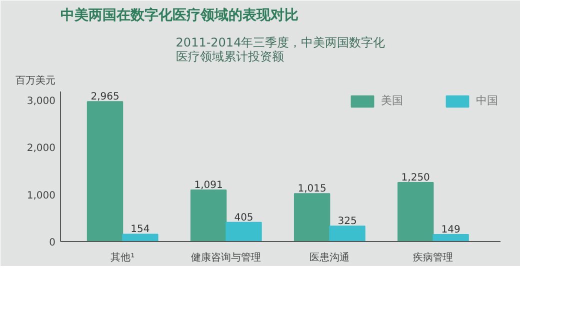 The width and height of the screenshot is (572, 325). Describe the element at coordinates (450, 230) in the screenshot. I see `data-label: 149` at that location.